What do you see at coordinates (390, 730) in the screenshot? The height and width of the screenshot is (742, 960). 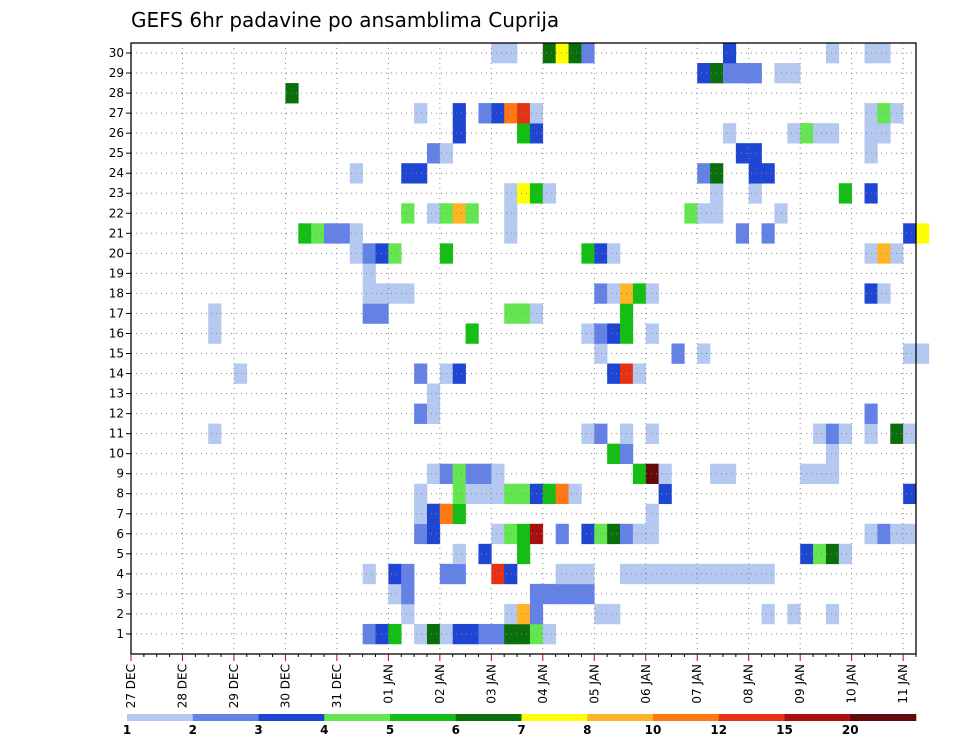 I see `colorbar-label-5: 5` at bounding box center [390, 730].